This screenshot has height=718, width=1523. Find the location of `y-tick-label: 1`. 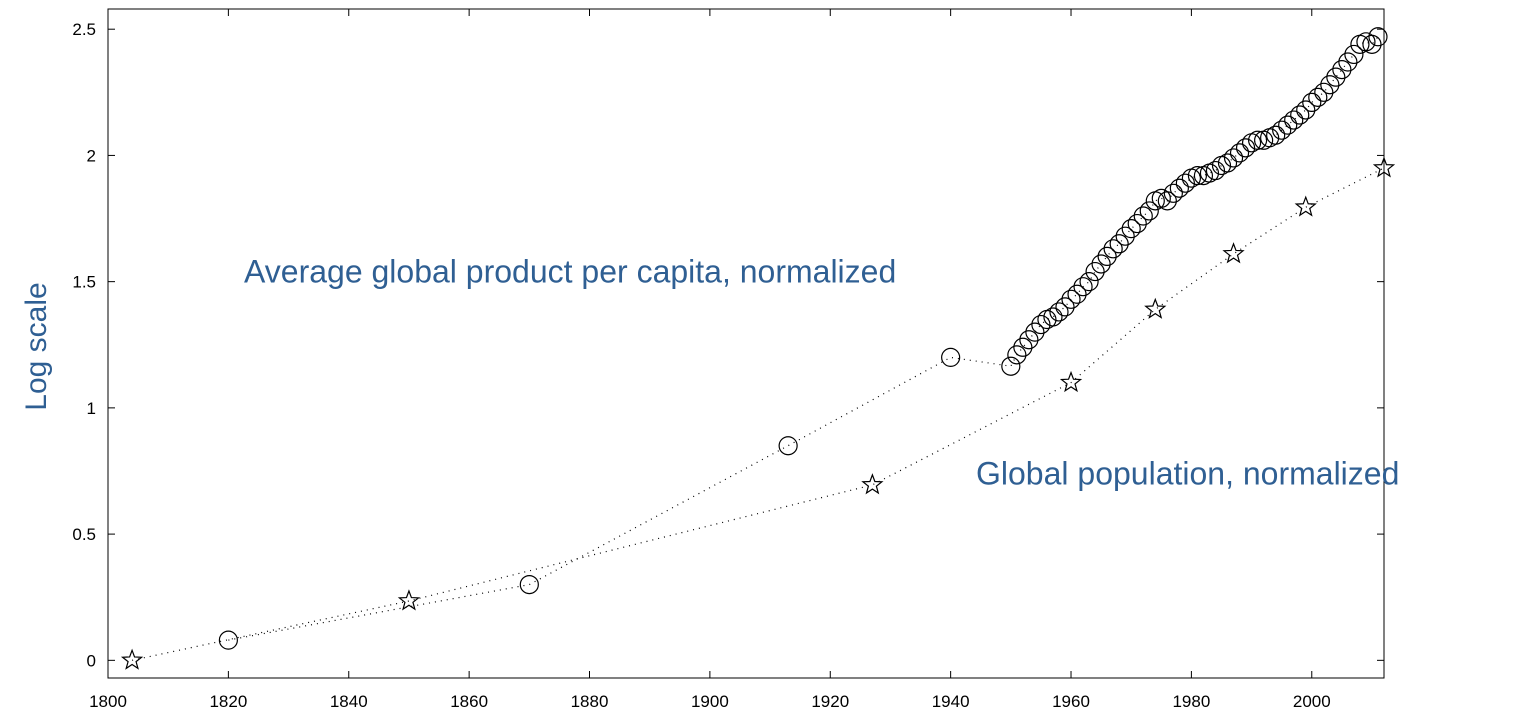

y-tick-label: 1 is located at coordinates (91, 408).